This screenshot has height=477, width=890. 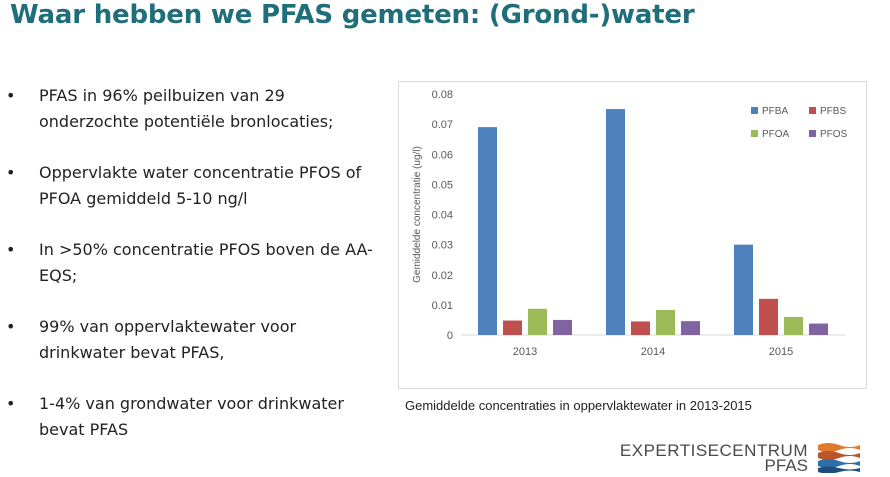 What do you see at coordinates (525, 352) in the screenshot?
I see `x-tick-label: 2013` at bounding box center [525, 352].